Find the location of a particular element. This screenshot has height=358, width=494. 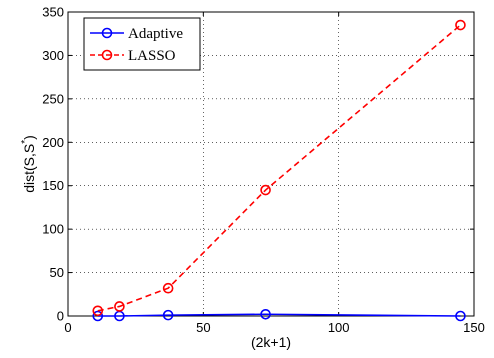

x-tick-label: 150 is located at coordinates (474, 327).